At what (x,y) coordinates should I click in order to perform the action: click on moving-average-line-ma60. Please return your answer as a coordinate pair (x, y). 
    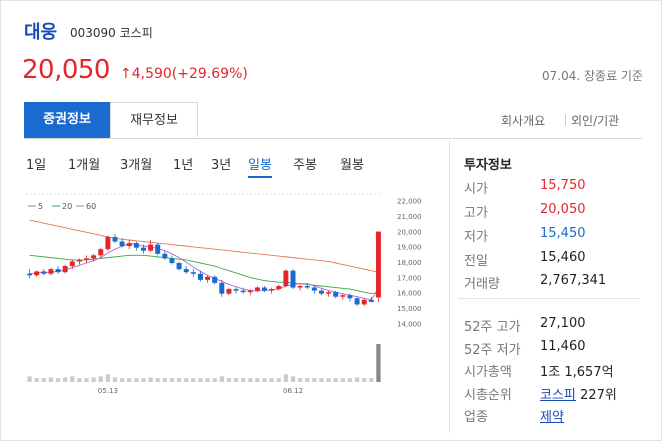
    Looking at the image, I should click on (204, 246).